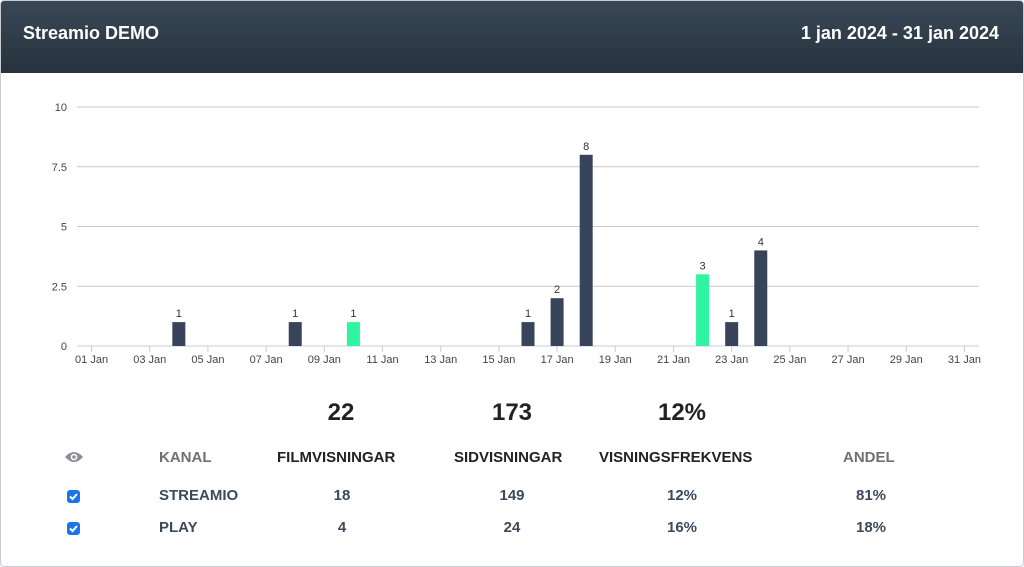 The height and width of the screenshot is (567, 1024). What do you see at coordinates (185, 457) in the screenshot?
I see `header-kanal: KANAL` at bounding box center [185, 457].